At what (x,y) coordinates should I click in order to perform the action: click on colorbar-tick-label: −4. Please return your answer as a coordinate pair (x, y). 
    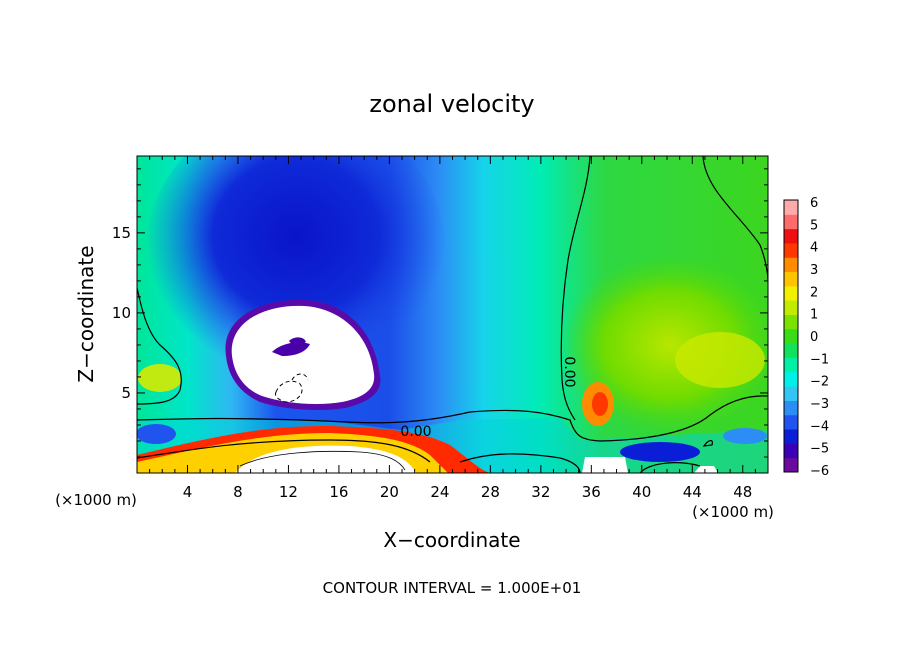
    Looking at the image, I should click on (819, 426).